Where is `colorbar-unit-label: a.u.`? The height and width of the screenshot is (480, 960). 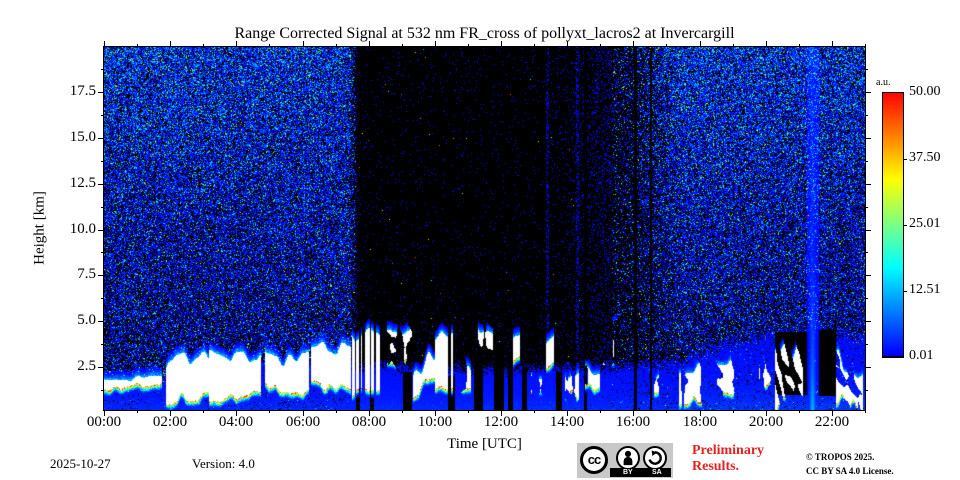
colorbar-unit-label: a.u. is located at coordinates (883, 82).